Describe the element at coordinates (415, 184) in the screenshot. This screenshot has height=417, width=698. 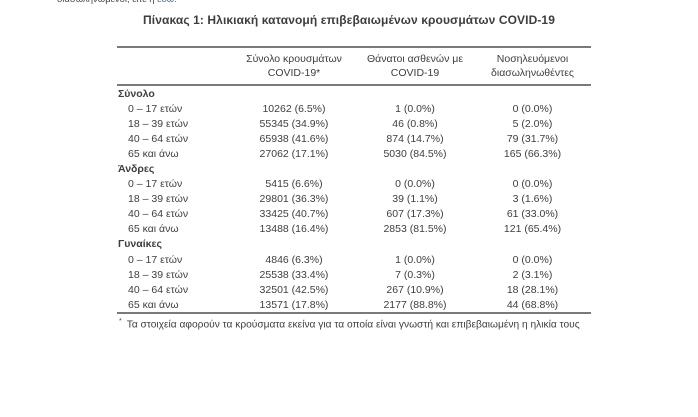
I see `cell-deaths: 0 (0.0%)` at that location.